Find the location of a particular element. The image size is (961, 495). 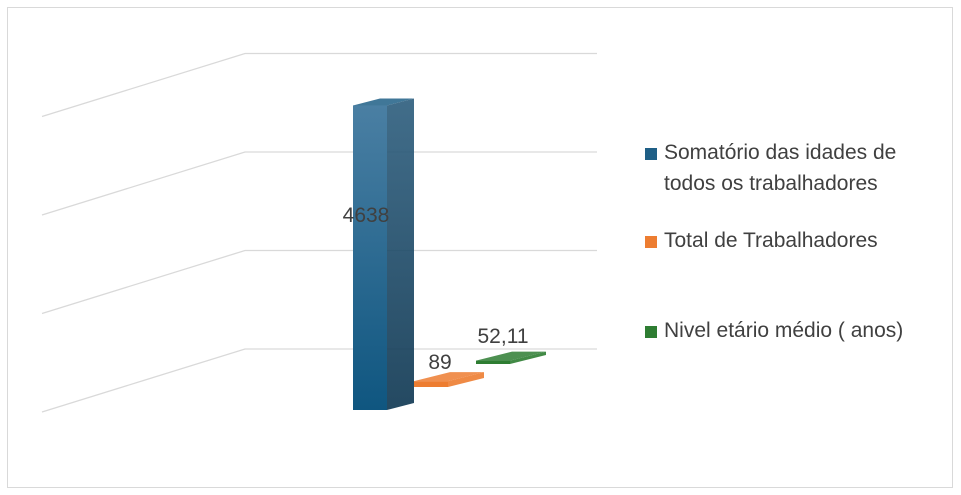

legend-label-2: Nivel etário médio ( anos) is located at coordinates (783, 330).